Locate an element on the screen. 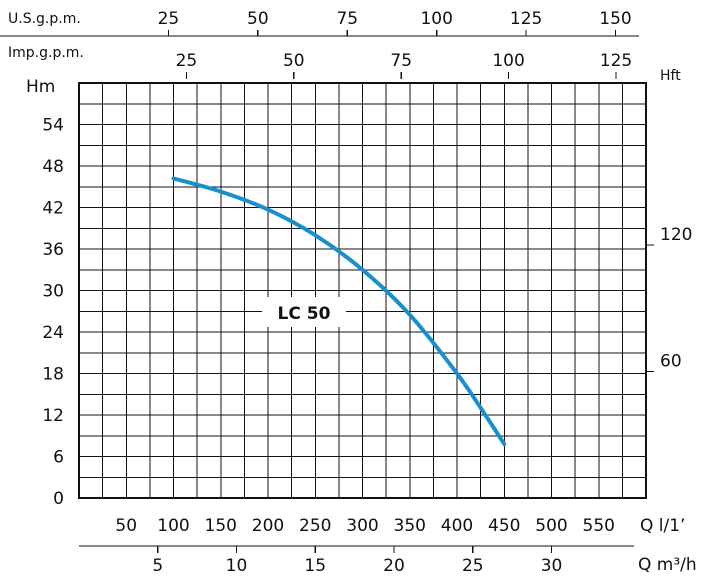 The image size is (719, 578). x-axis-ticks: 50 100 150 200 250 300 350 400 450 500 550 is located at coordinates (365, 526).